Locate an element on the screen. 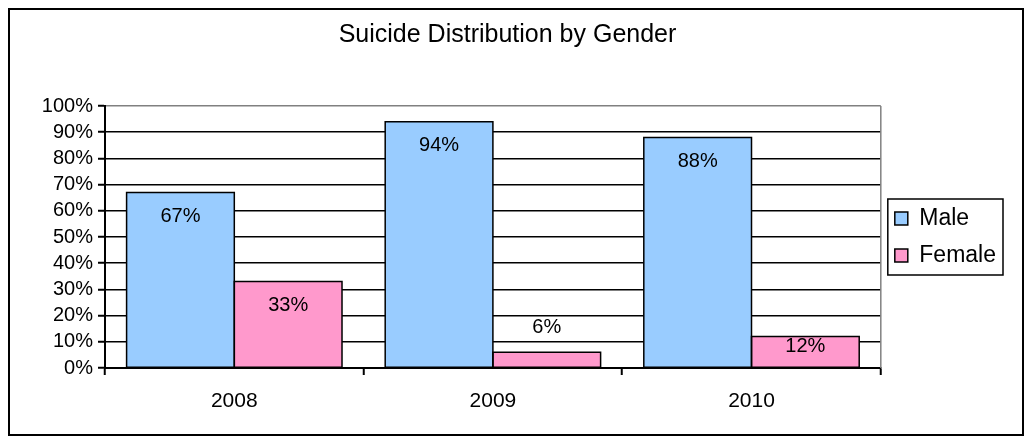 The height and width of the screenshot is (440, 1032). y-tick-label: 10% is located at coordinates (73, 340).